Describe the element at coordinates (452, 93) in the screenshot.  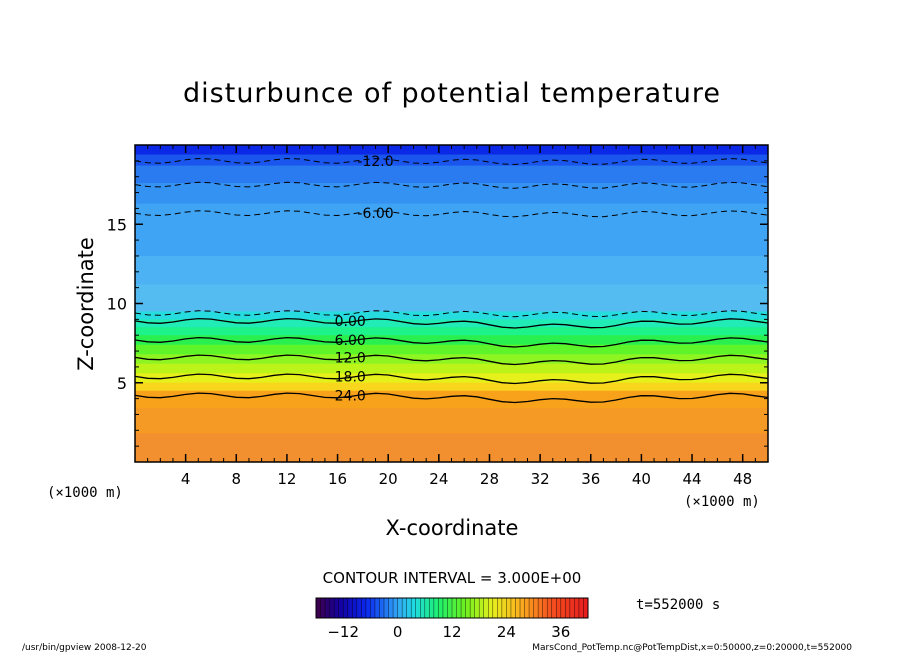
I see `chart-title: disturbunce of potential temperature` at that location.